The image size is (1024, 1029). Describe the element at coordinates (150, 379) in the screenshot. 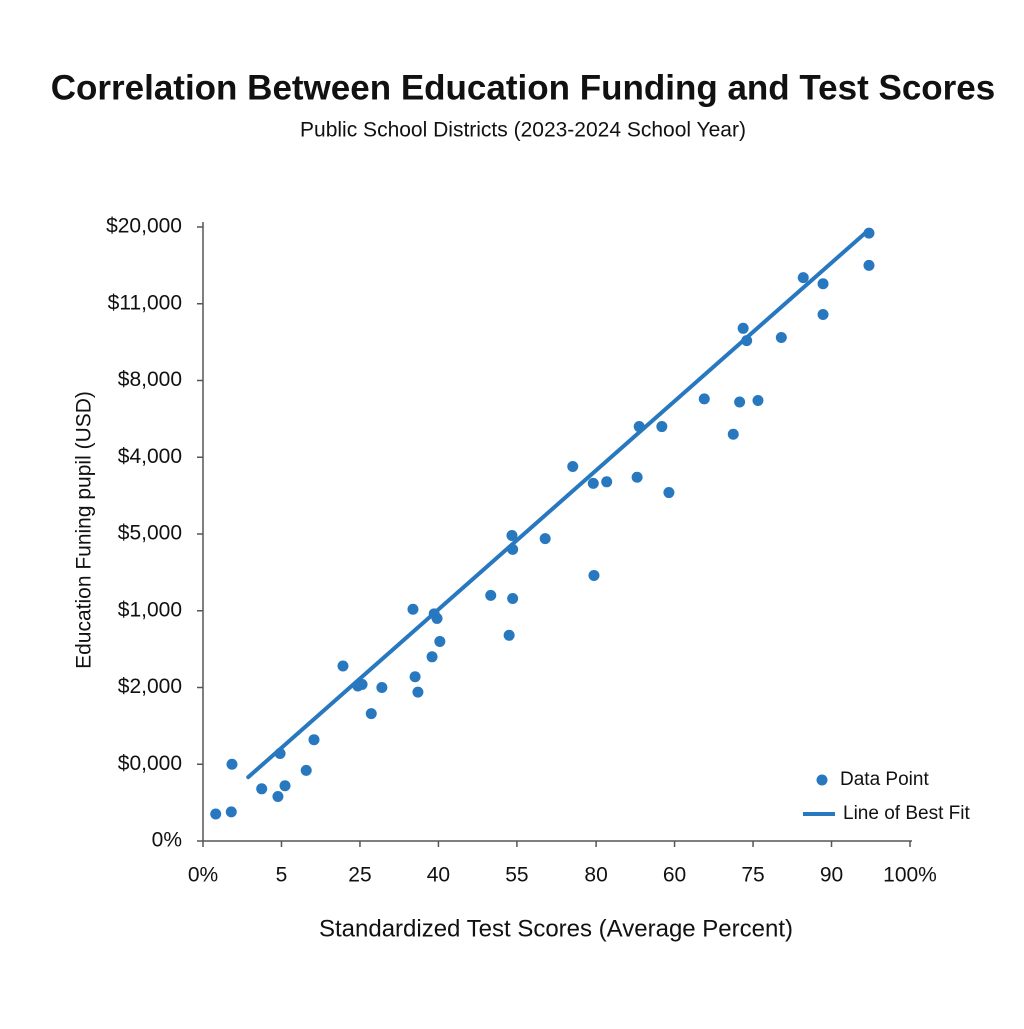

I see `y-tick-label: $8,000` at that location.